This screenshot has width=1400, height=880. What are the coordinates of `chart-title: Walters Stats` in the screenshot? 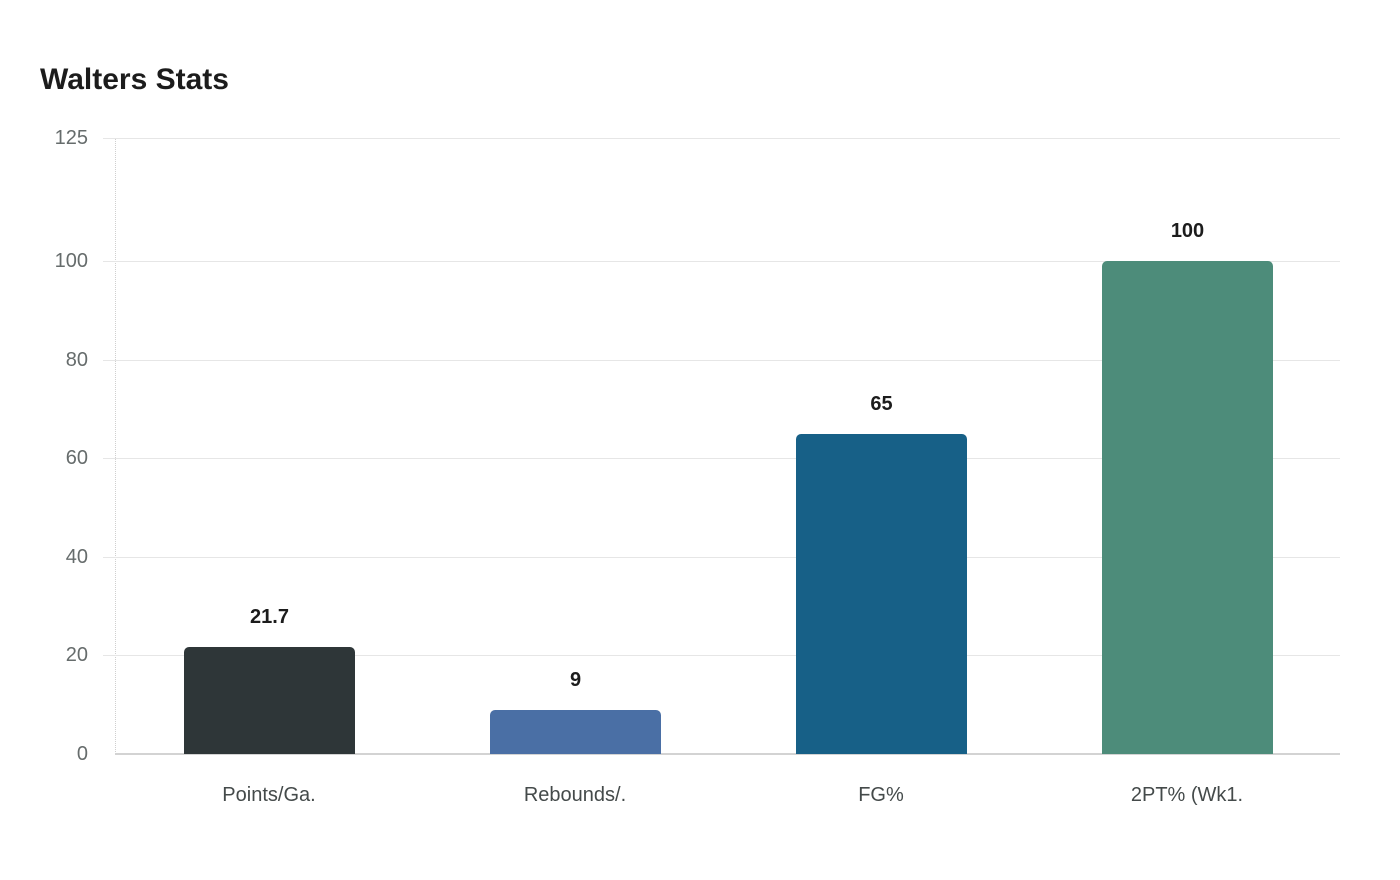 It's located at (134, 79).